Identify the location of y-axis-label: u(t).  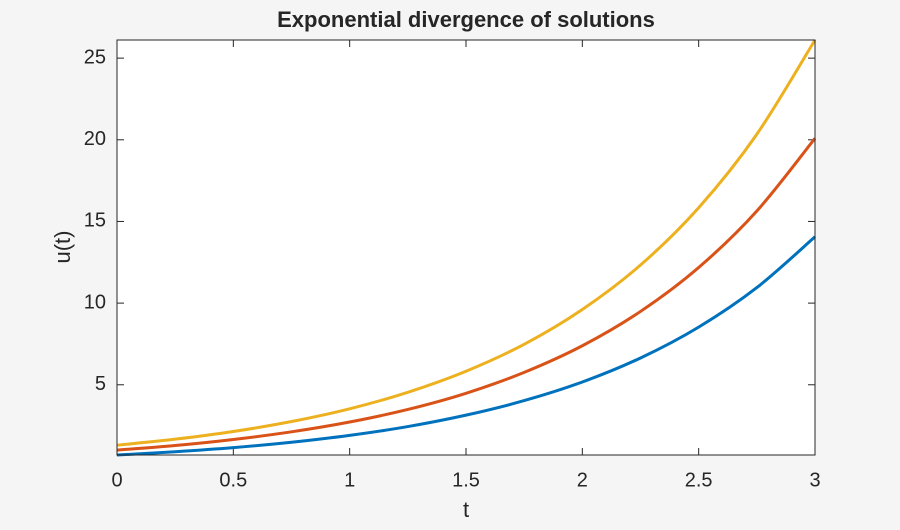
(62, 247).